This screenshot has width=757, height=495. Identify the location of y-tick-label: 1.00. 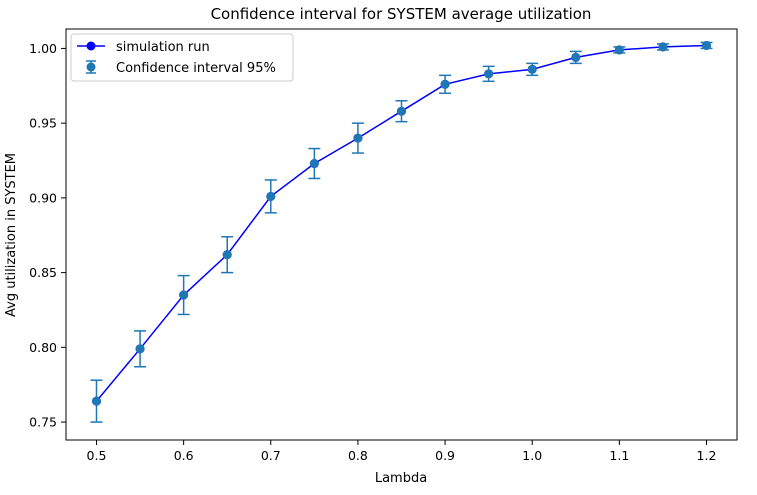
(43, 48).